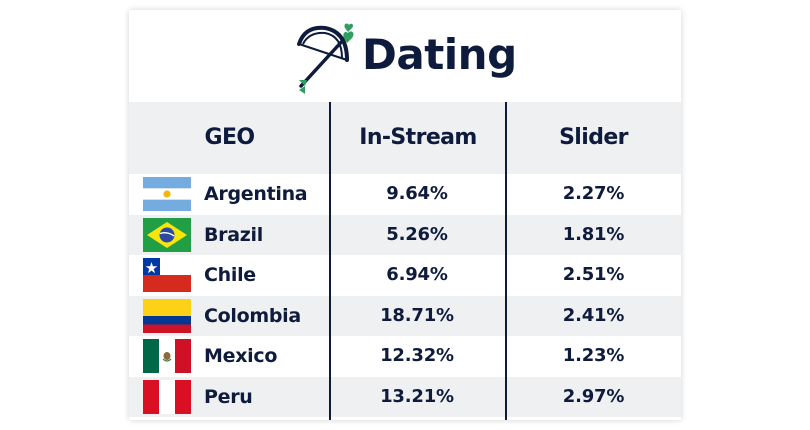 The height and width of the screenshot is (430, 810). Describe the element at coordinates (256, 194) in the screenshot. I see `country-name: Argentina` at that location.